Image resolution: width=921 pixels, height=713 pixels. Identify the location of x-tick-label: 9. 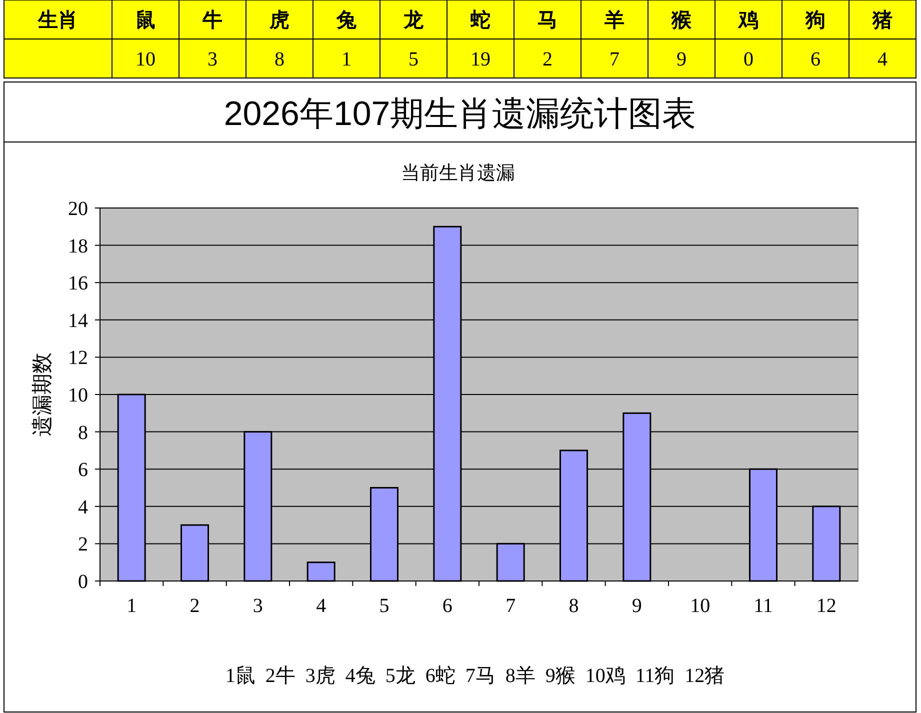
(637, 606).